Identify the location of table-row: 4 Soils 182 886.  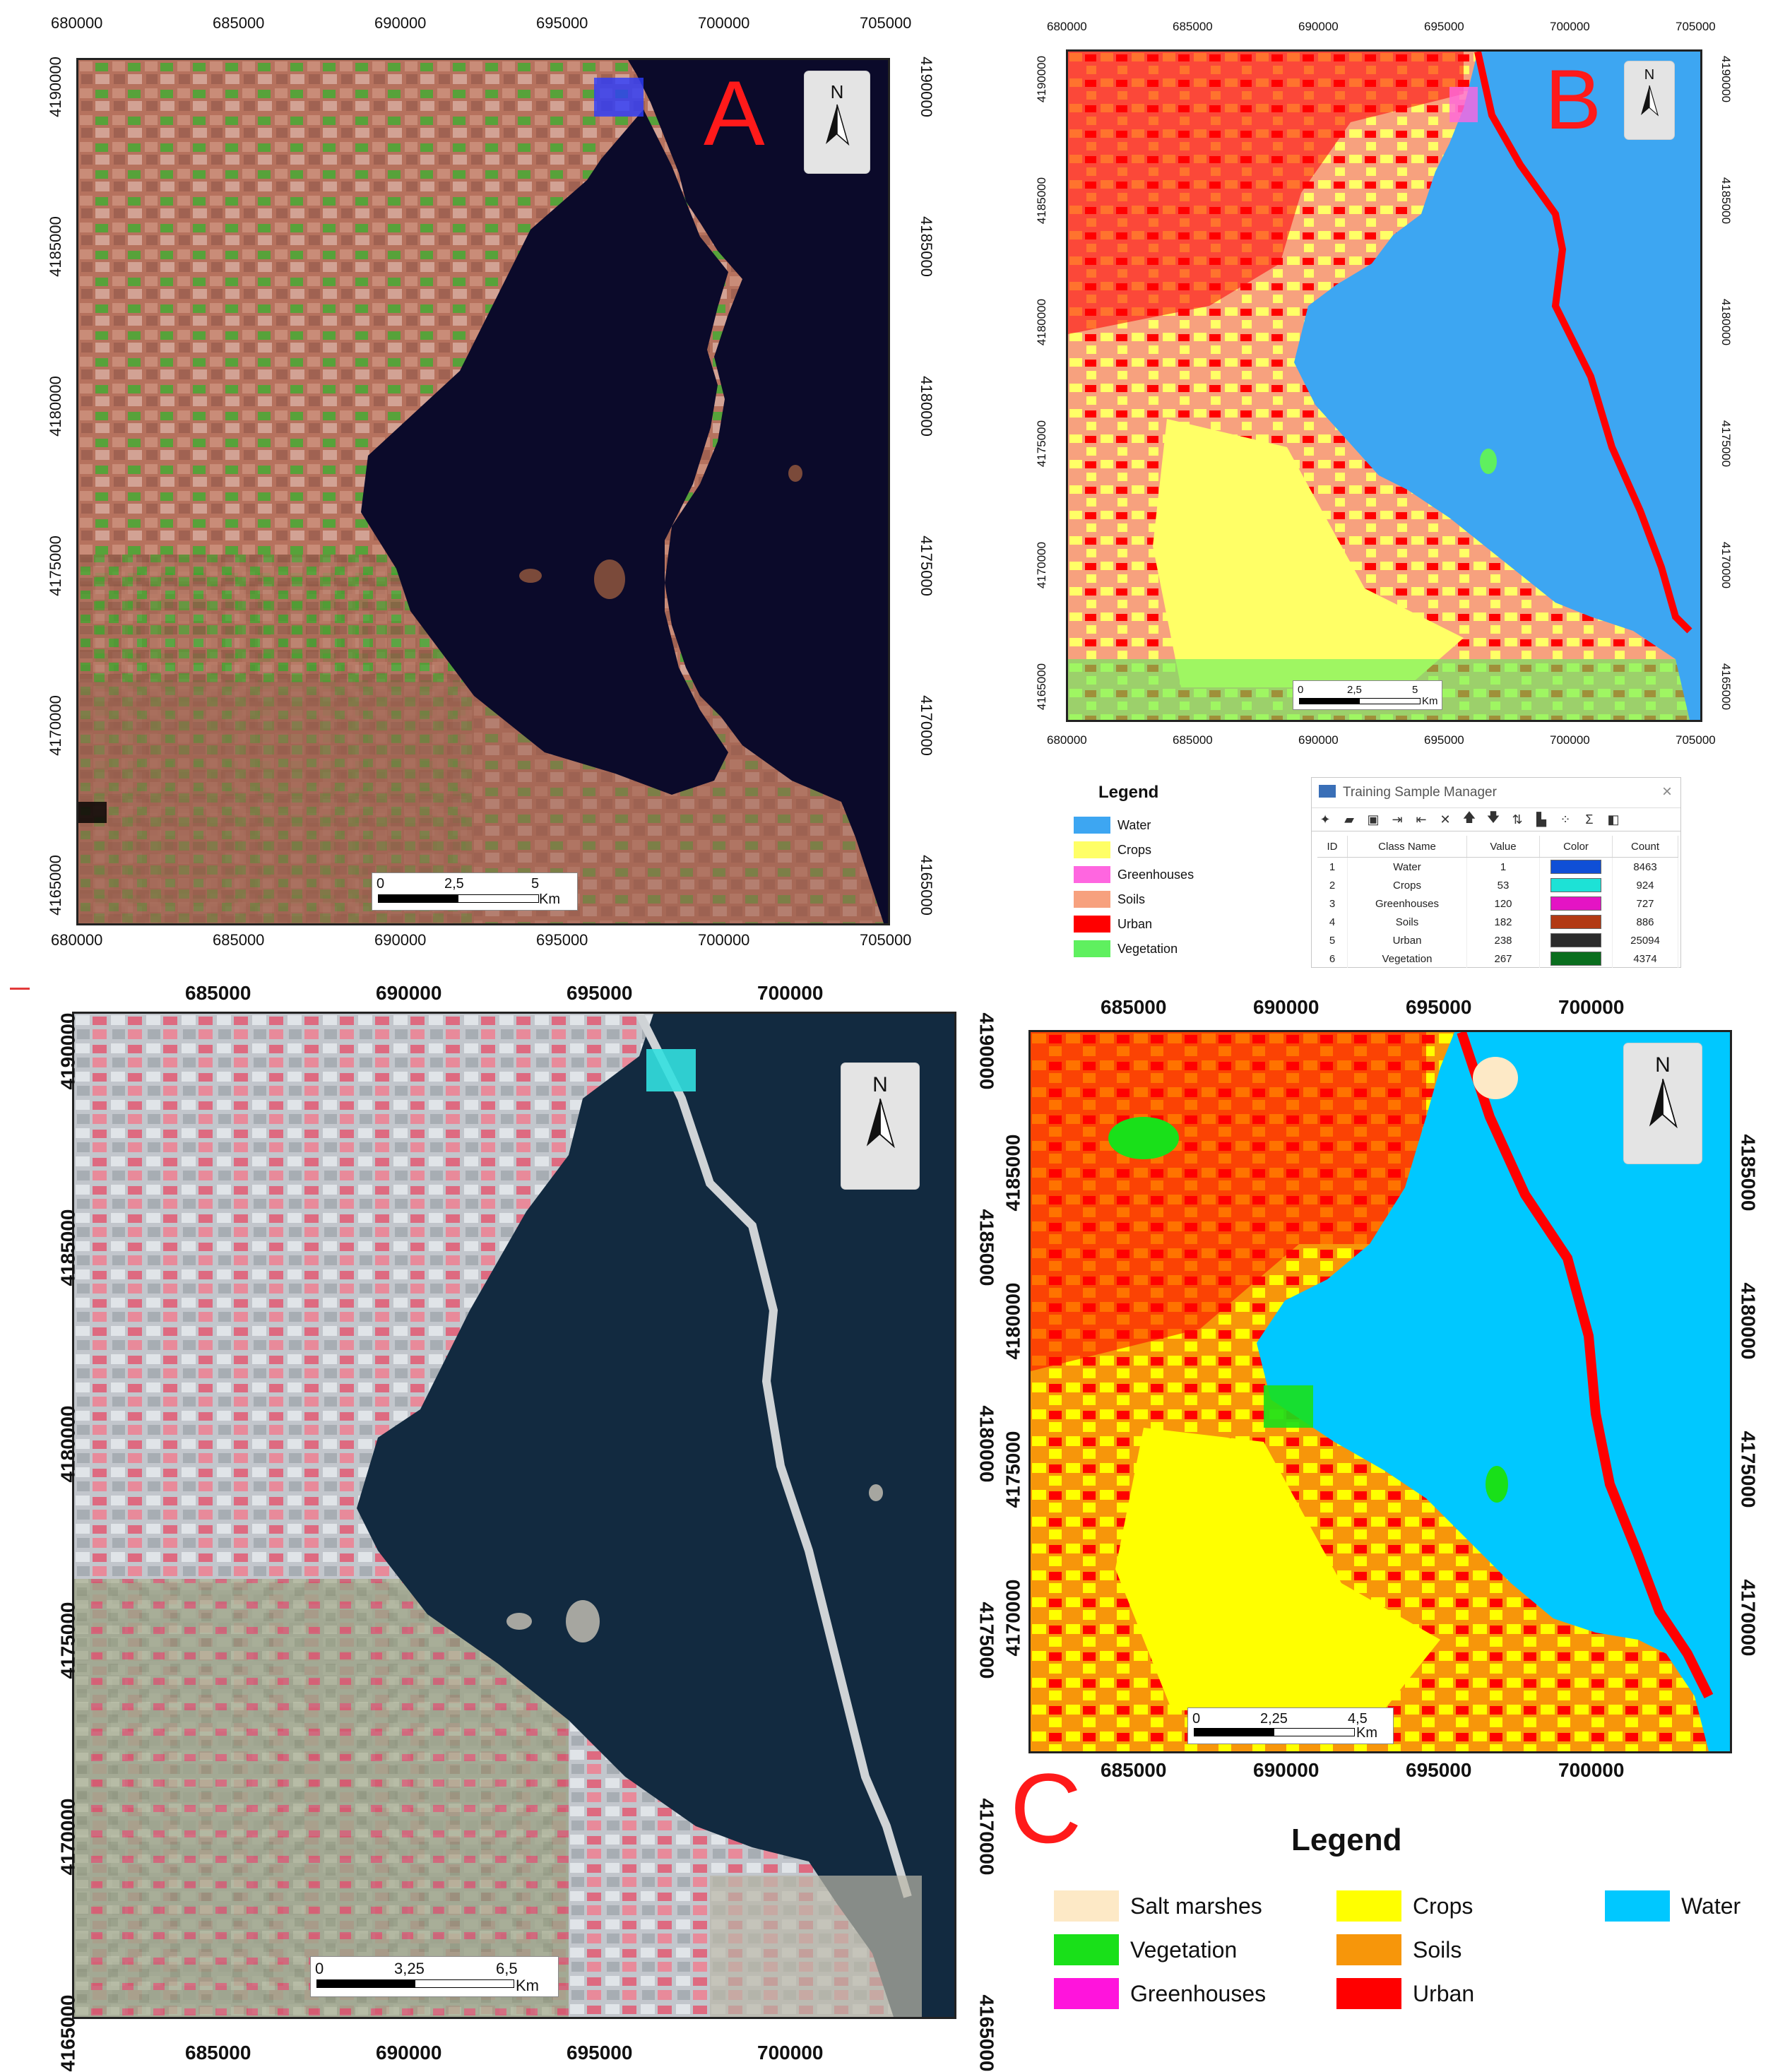
(1497, 922).